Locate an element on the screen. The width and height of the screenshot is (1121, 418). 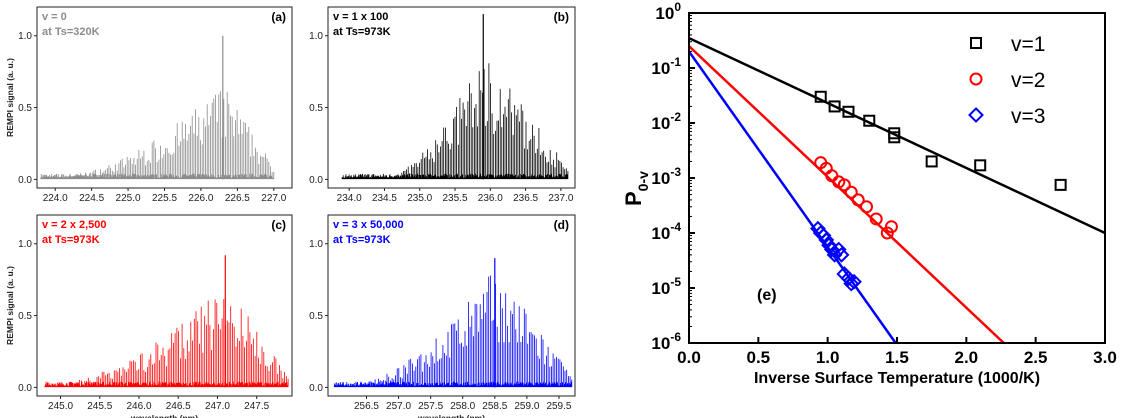
y-axis-label-subscript: 0-v is located at coordinates (643, 181).